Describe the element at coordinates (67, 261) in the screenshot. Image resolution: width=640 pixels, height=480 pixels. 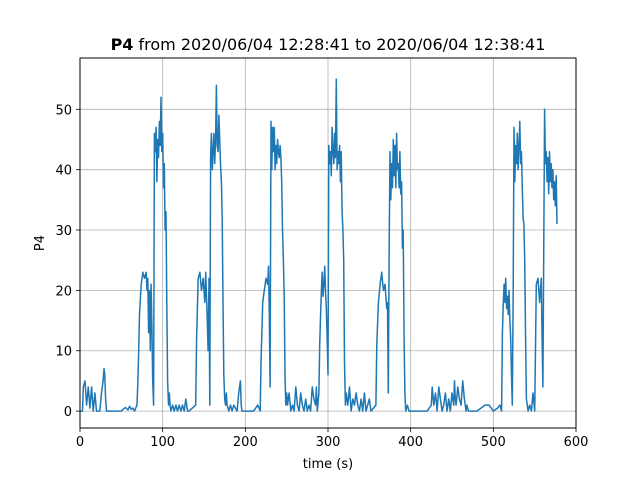
I see `y-axis: 0 10 20 30 40 50` at that location.